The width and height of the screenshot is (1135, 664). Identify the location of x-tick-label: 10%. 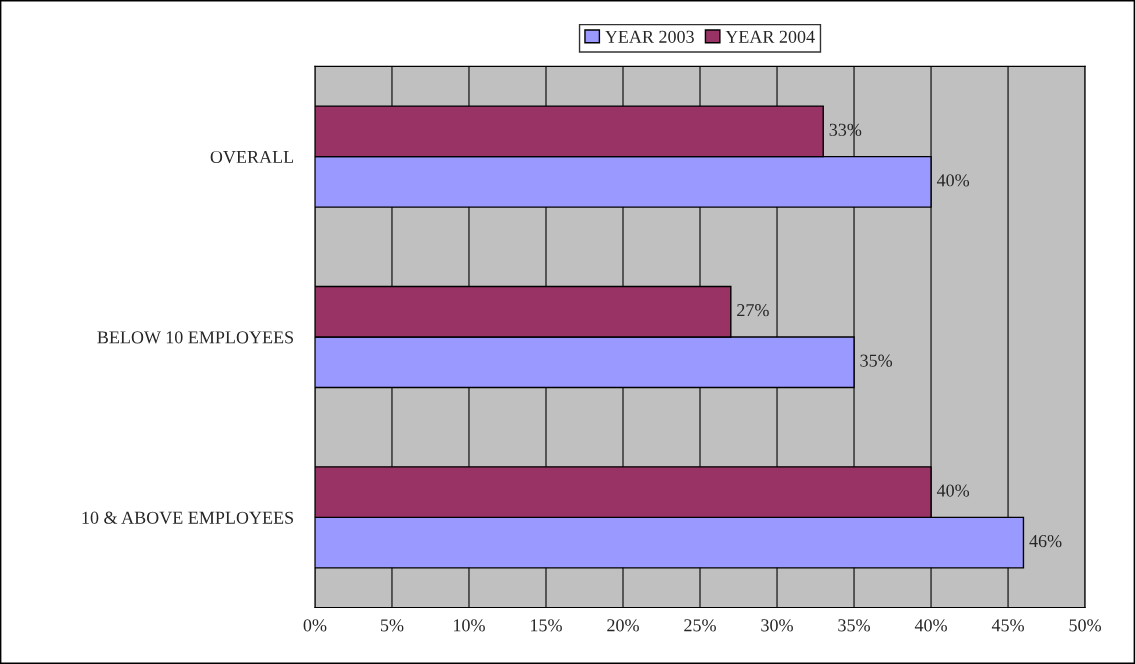
(469, 625).